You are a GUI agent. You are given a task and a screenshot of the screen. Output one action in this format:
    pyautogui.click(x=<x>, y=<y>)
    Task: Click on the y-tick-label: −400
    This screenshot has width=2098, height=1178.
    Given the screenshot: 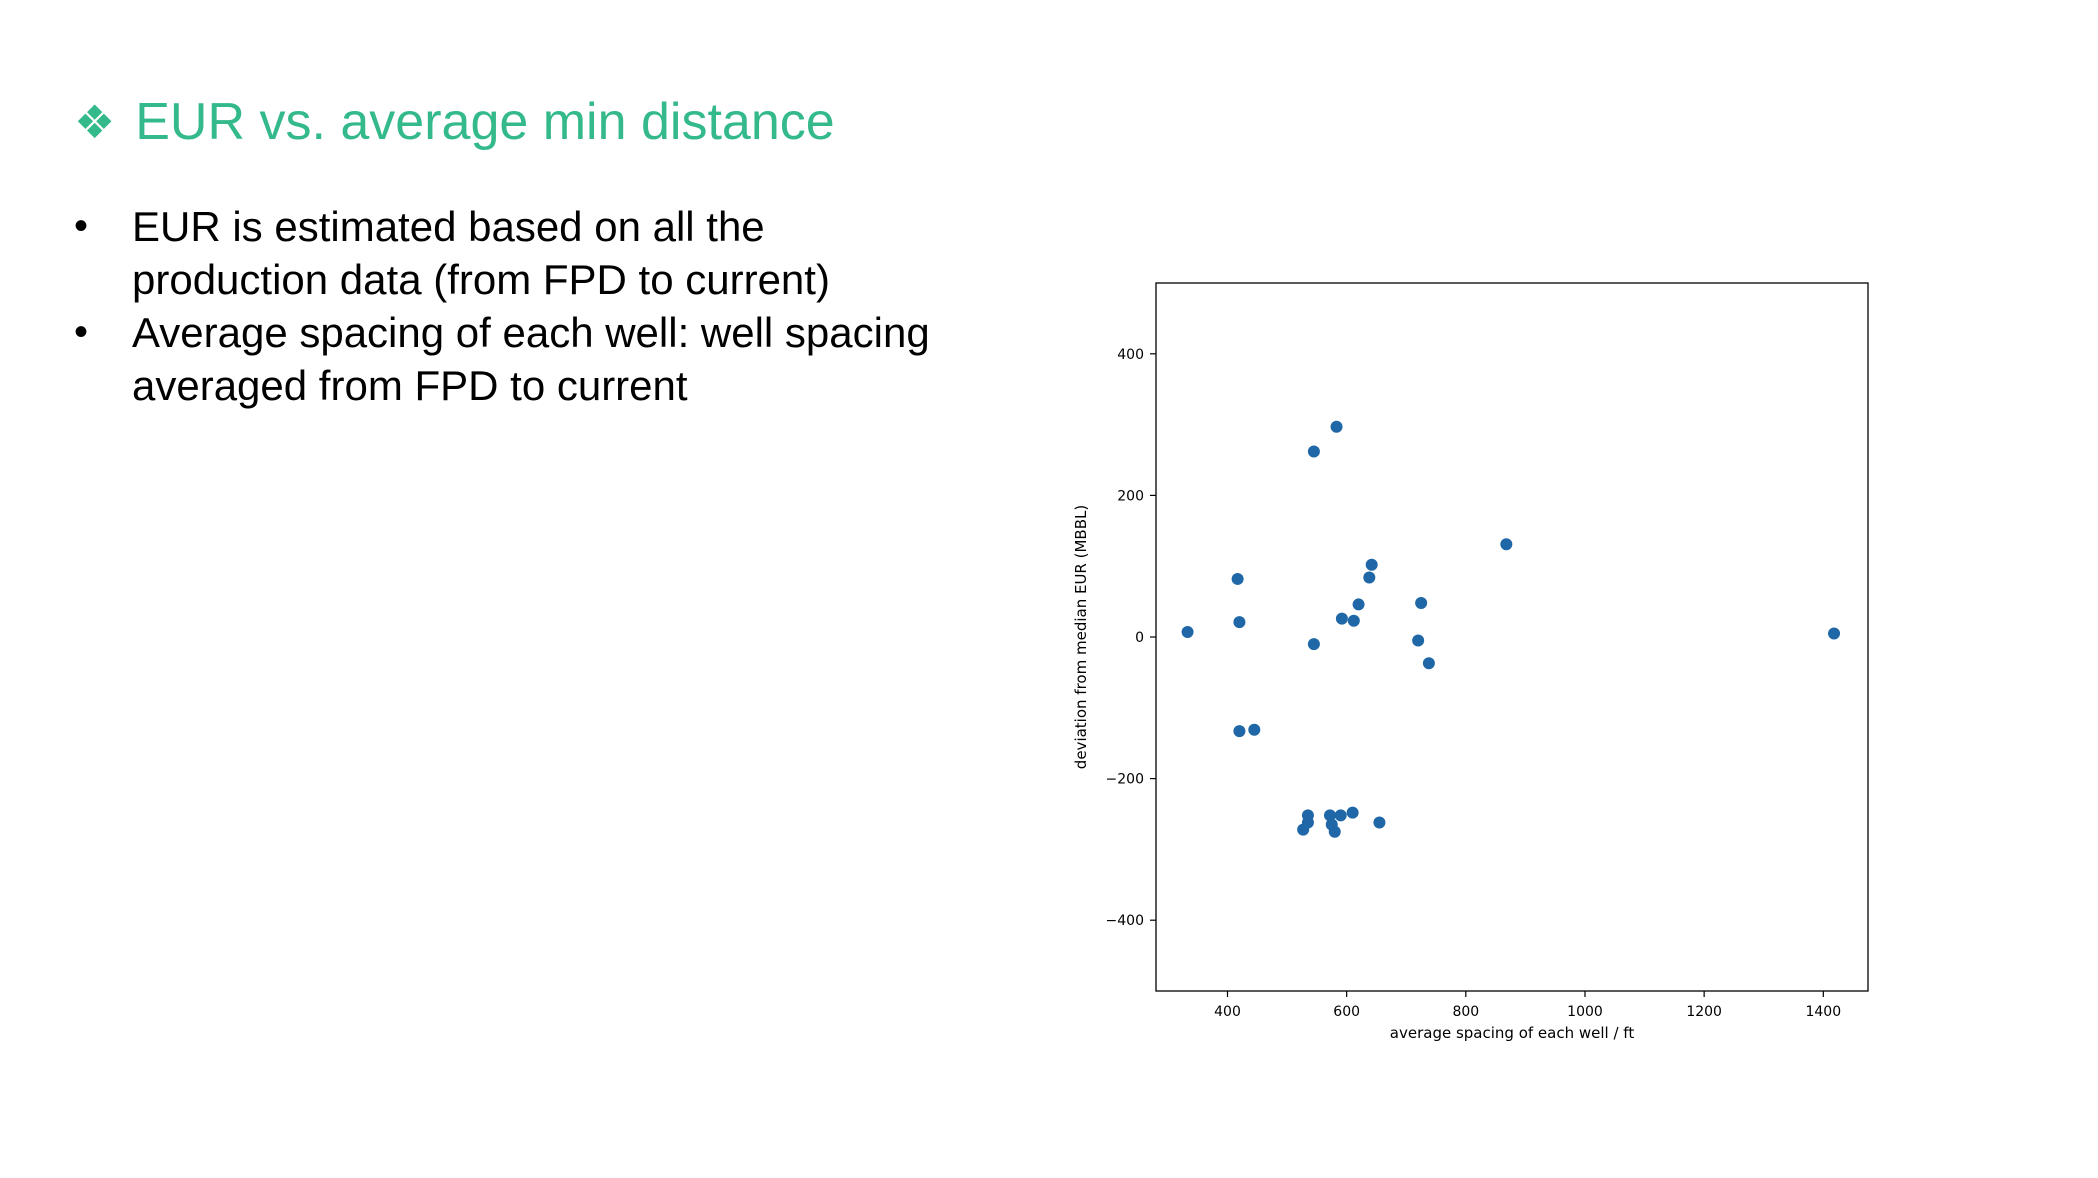 What is the action you would take?
    pyautogui.click(x=1125, y=921)
    